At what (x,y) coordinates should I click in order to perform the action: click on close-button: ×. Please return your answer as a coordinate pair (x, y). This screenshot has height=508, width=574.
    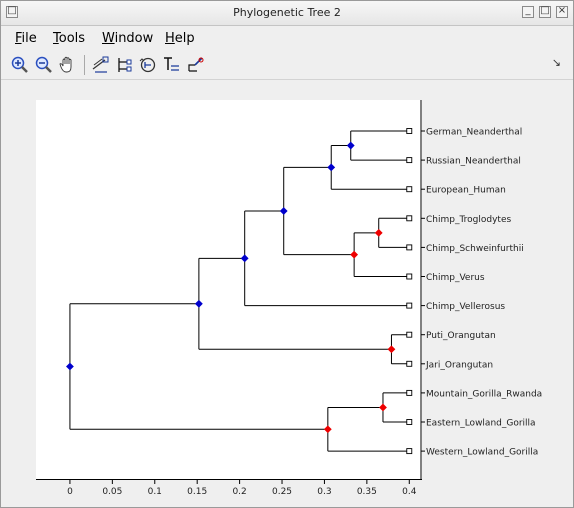
    Looking at the image, I should click on (562, 11).